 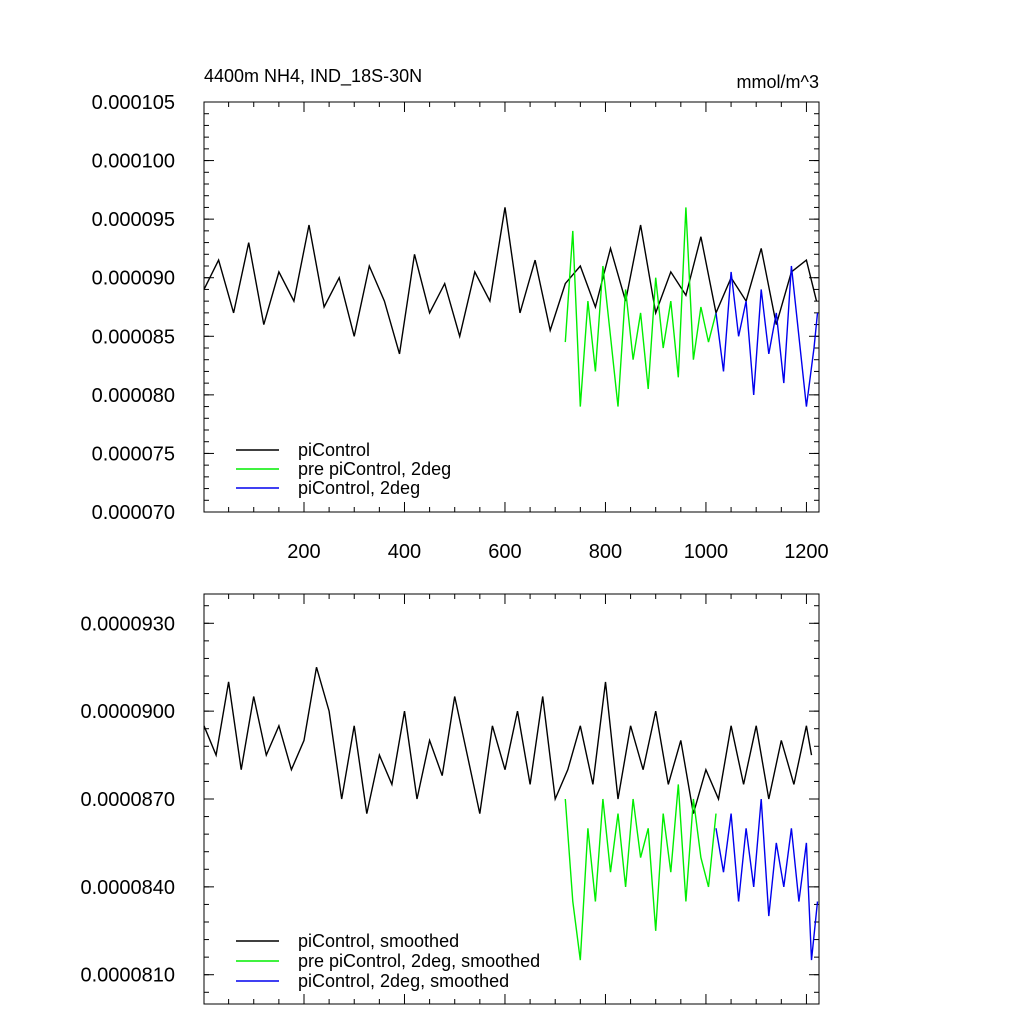 What do you see at coordinates (404, 552) in the screenshot?
I see `x-tick-label: 400` at bounding box center [404, 552].